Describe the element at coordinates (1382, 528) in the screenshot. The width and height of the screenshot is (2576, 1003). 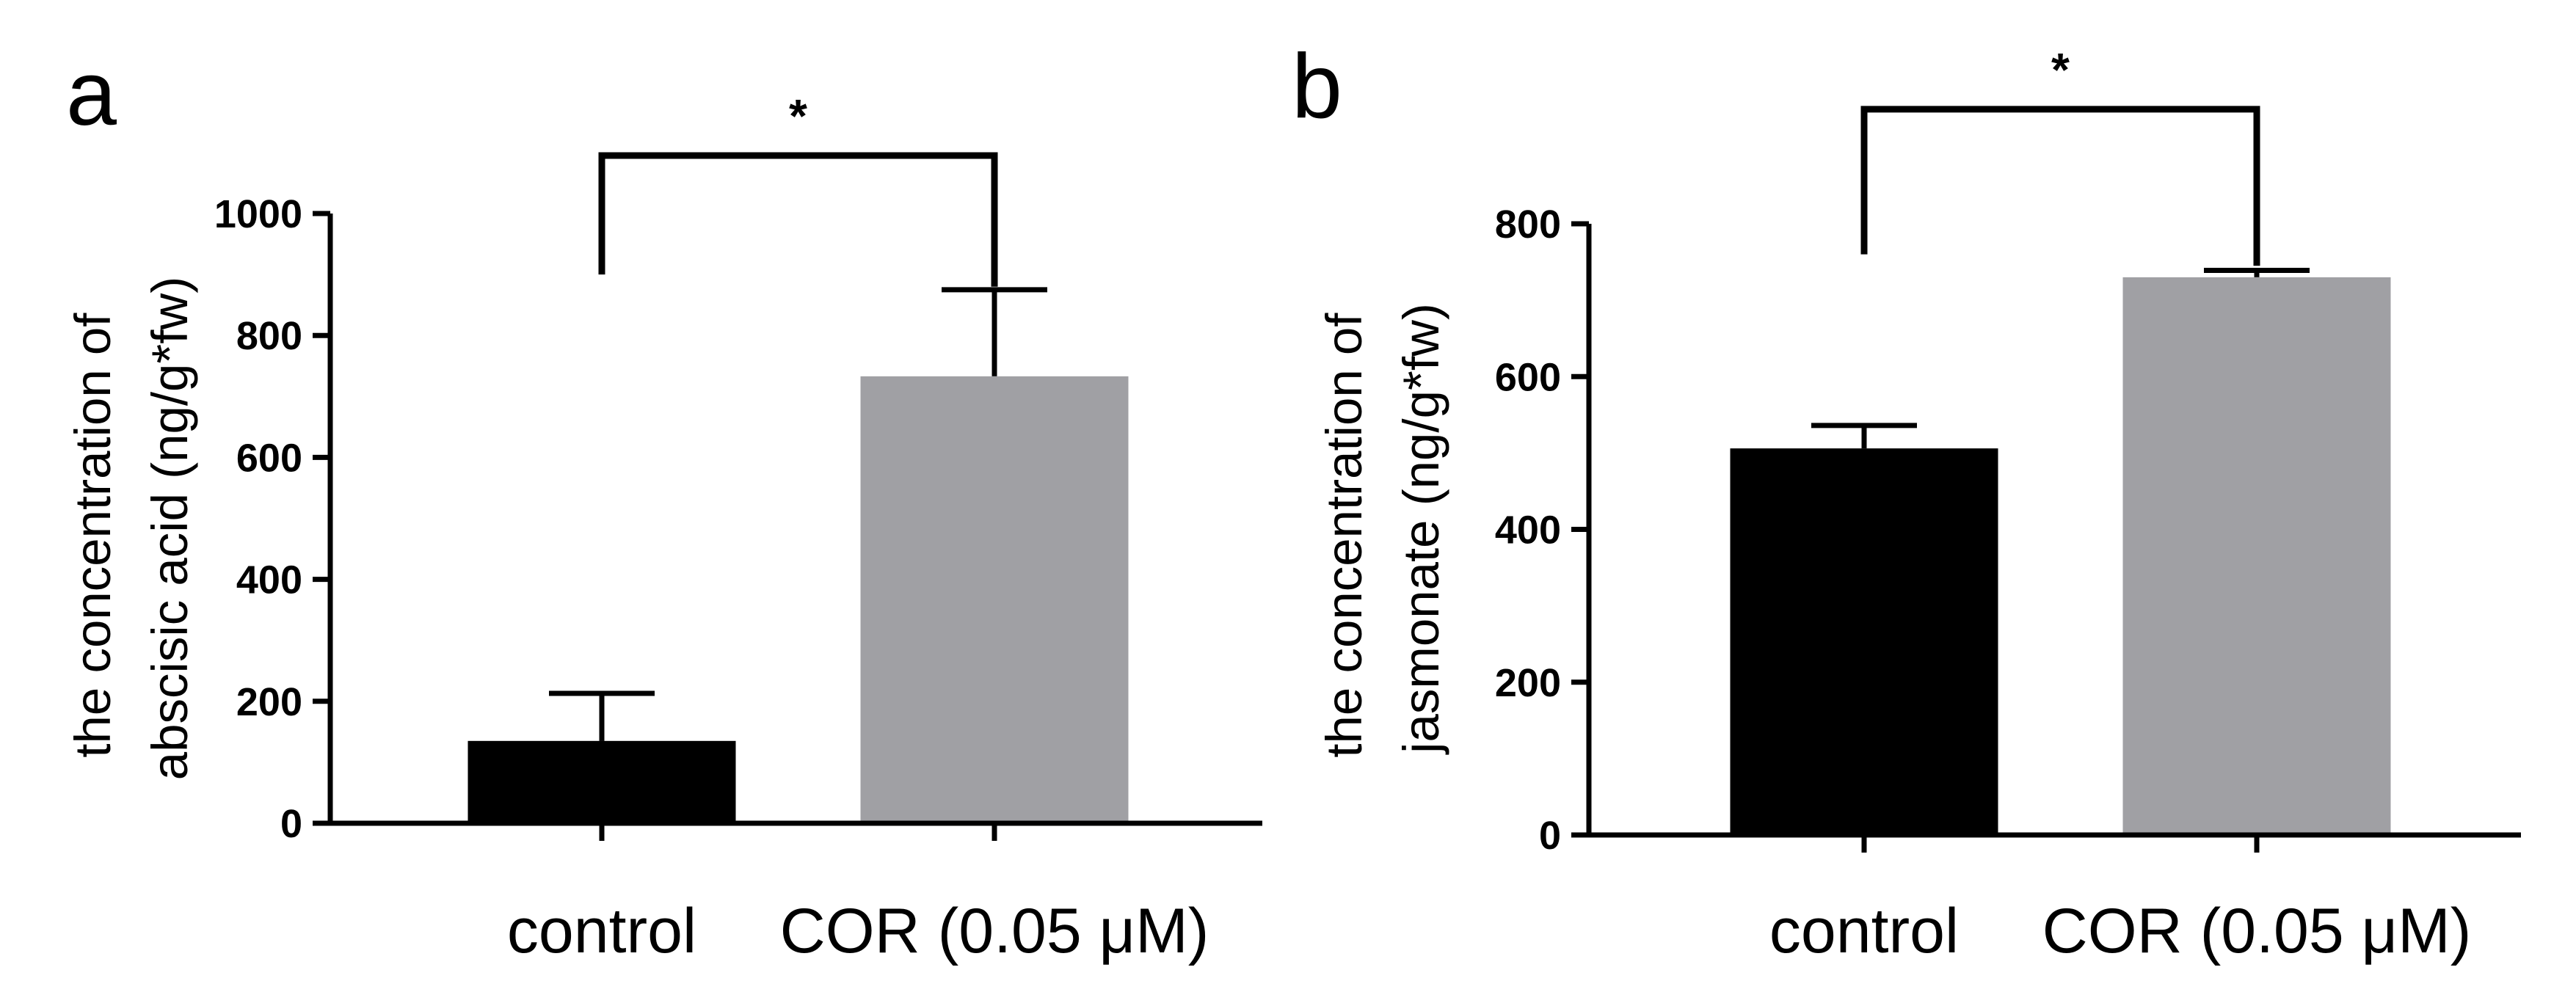
I see `y-axis-label: the concentration of jasmonate (ng/g*fw)` at that location.